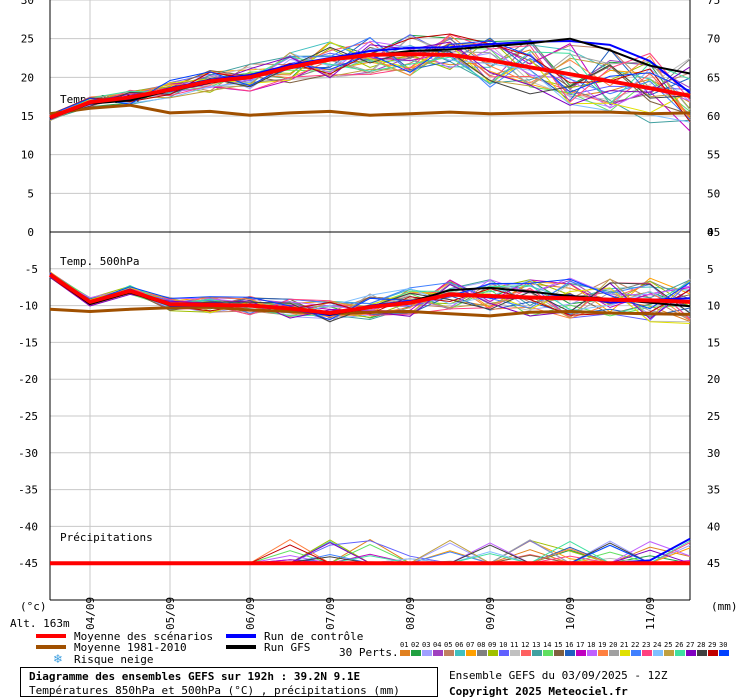  I want to click on x-tick-label: 07/09, so click(330, 613).